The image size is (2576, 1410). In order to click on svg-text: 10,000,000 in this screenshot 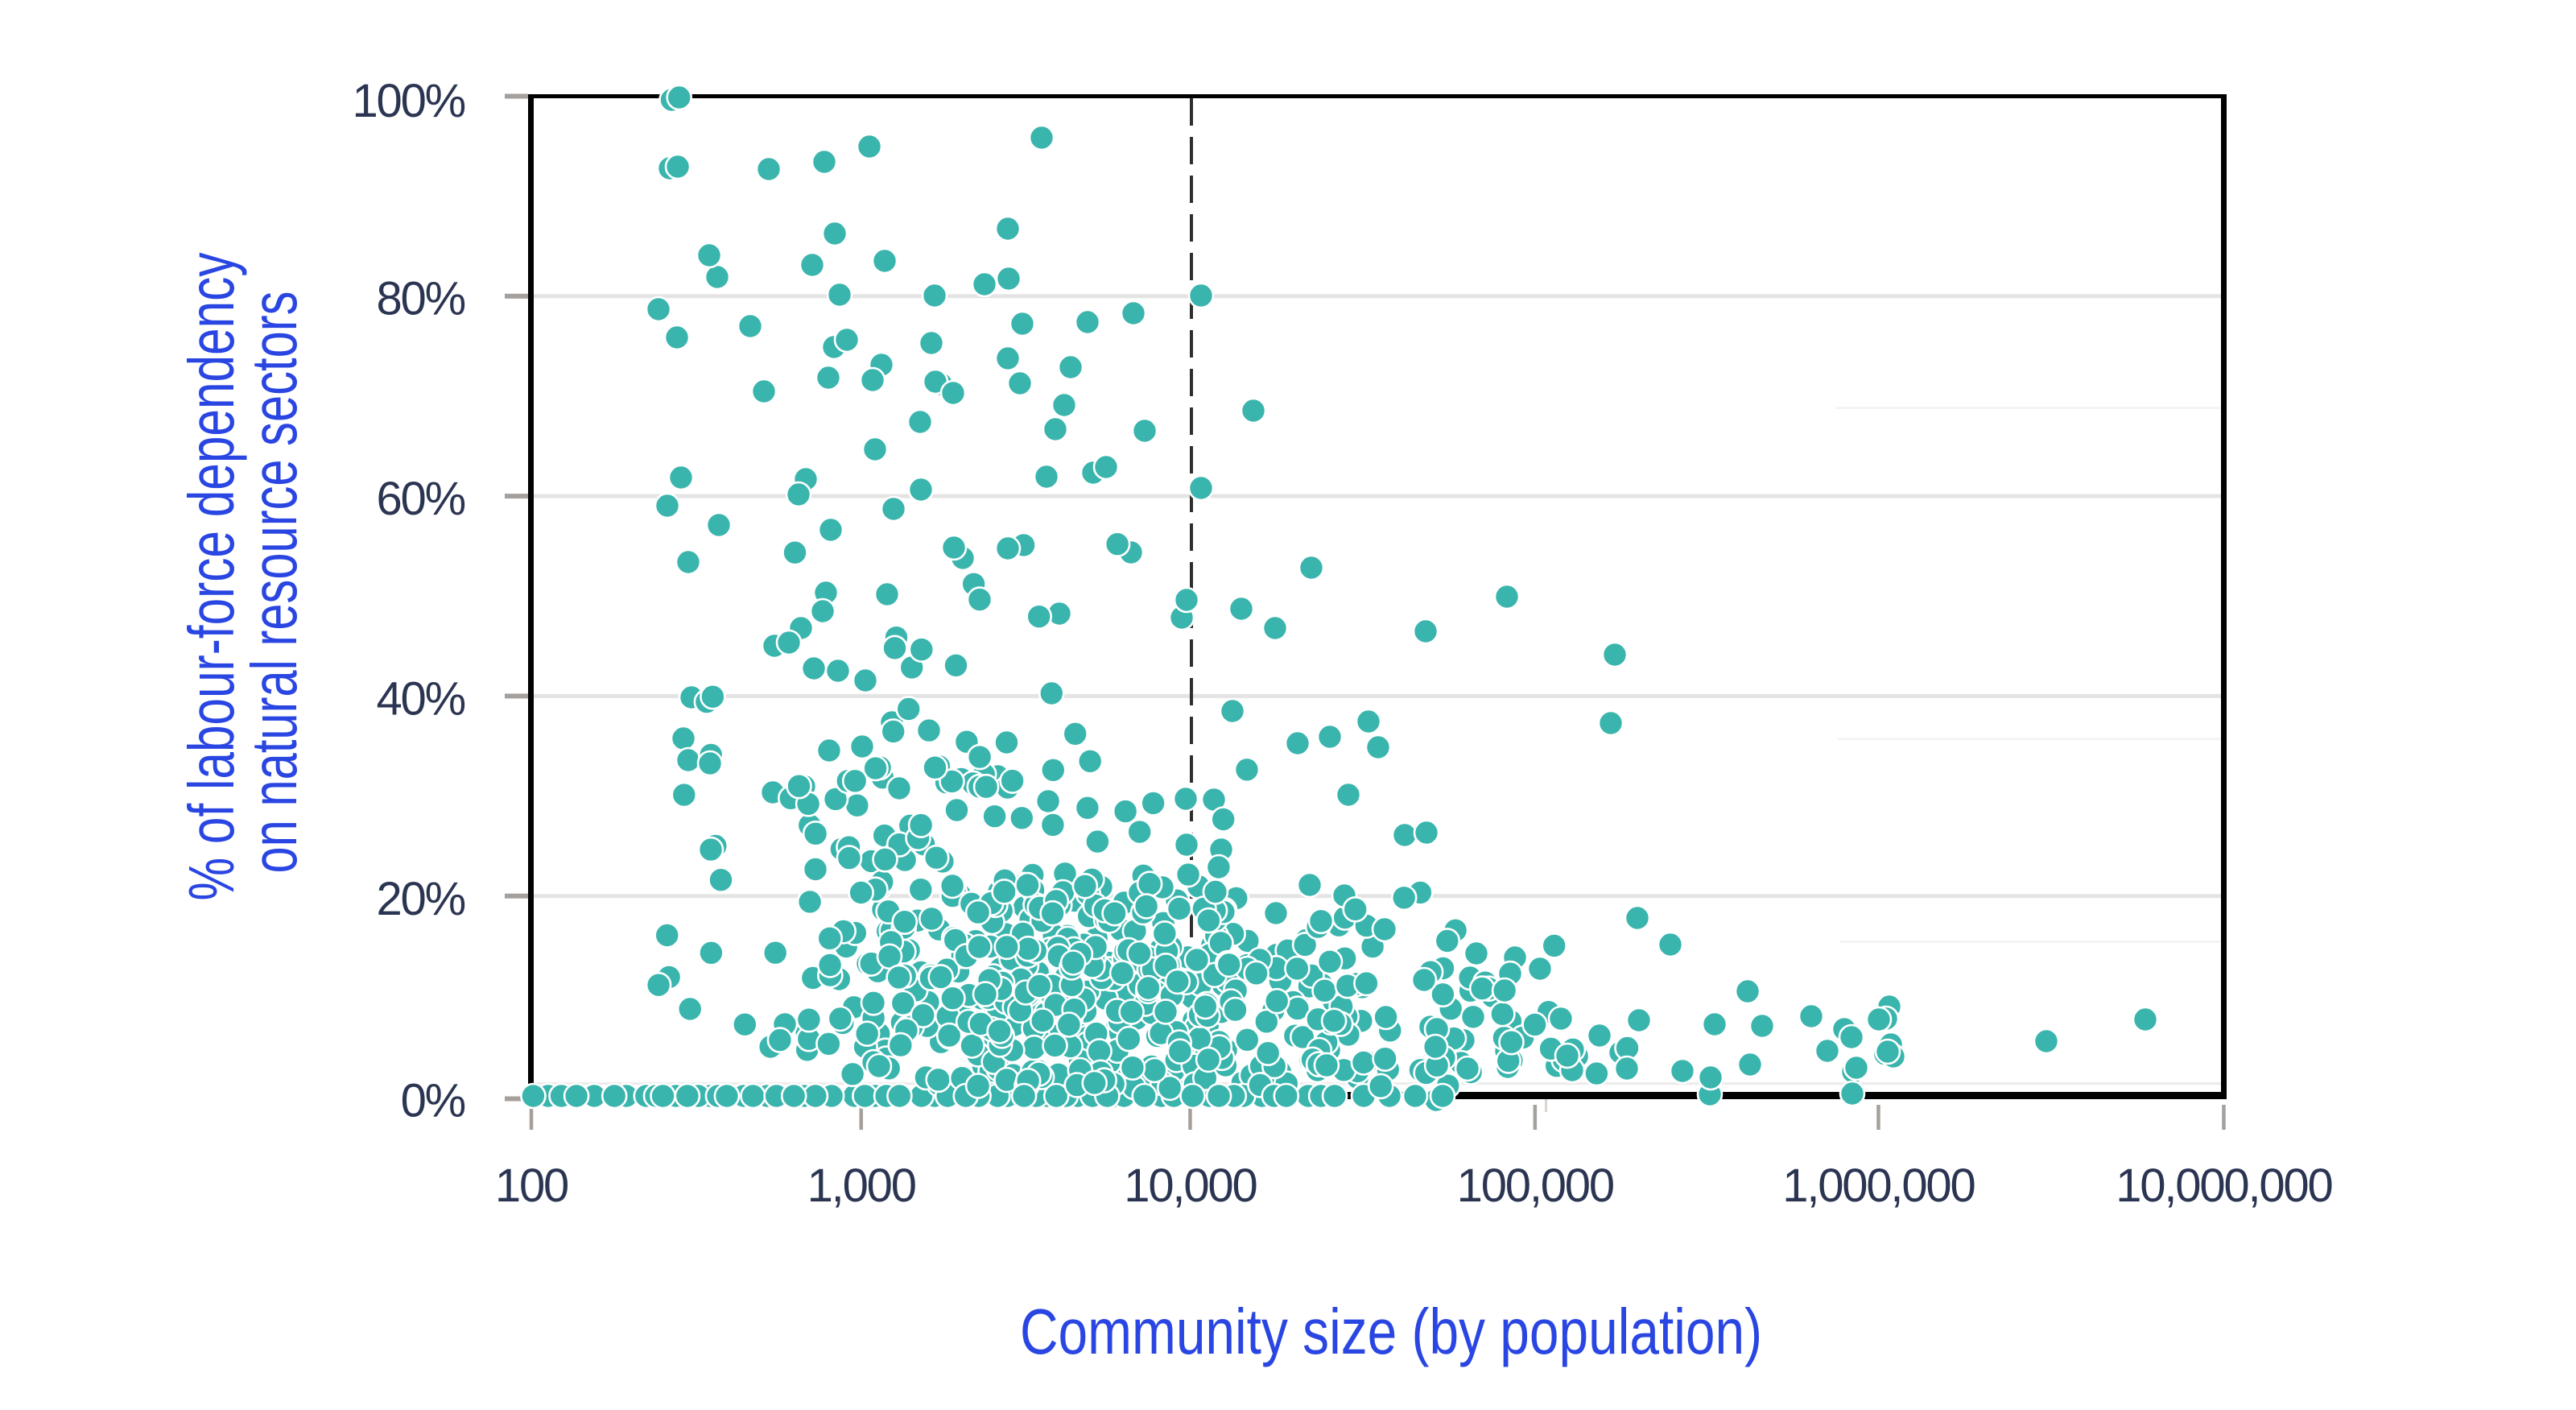, I will do `click(2223, 1186)`.